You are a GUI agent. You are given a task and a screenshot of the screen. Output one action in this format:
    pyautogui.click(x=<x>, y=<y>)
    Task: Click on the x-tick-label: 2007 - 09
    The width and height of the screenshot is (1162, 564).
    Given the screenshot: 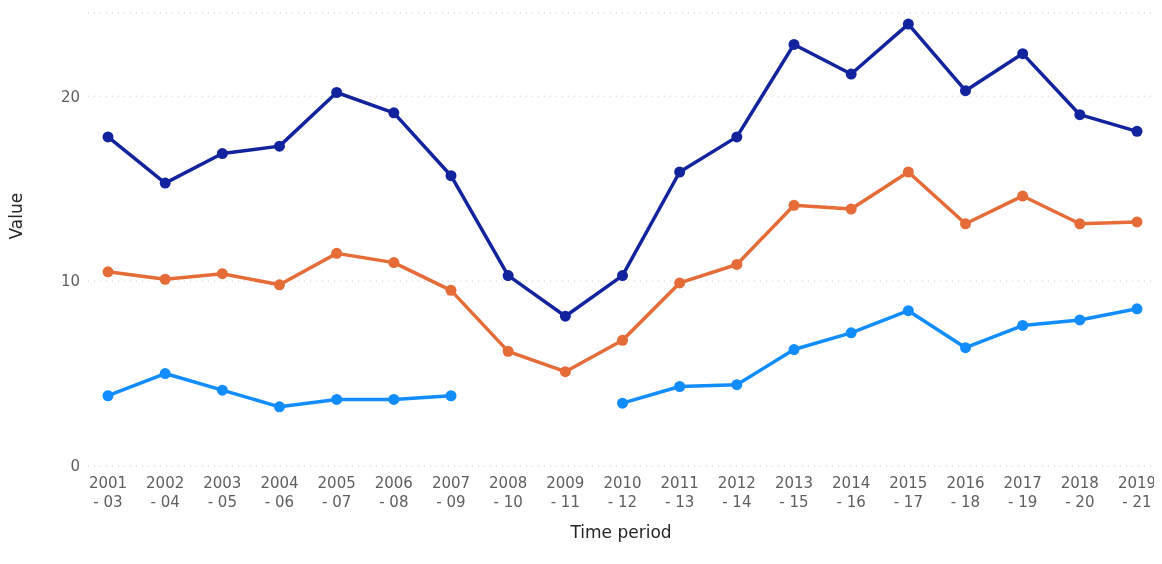 What is the action you would take?
    pyautogui.click(x=451, y=492)
    